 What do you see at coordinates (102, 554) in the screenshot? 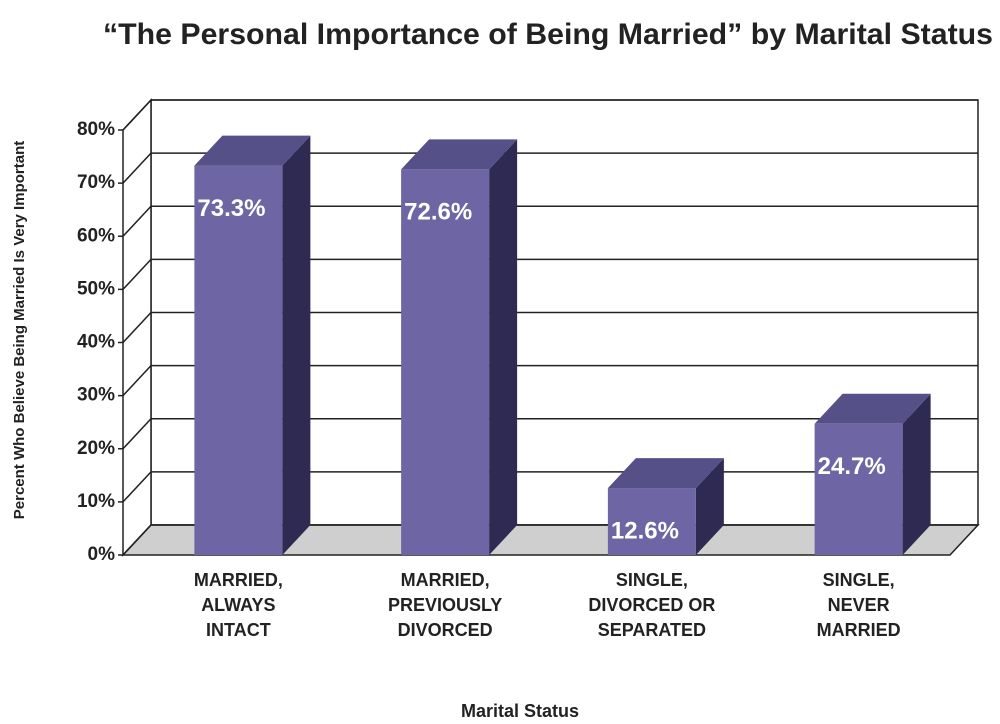
I see `y-tick-label: 0%` at bounding box center [102, 554].